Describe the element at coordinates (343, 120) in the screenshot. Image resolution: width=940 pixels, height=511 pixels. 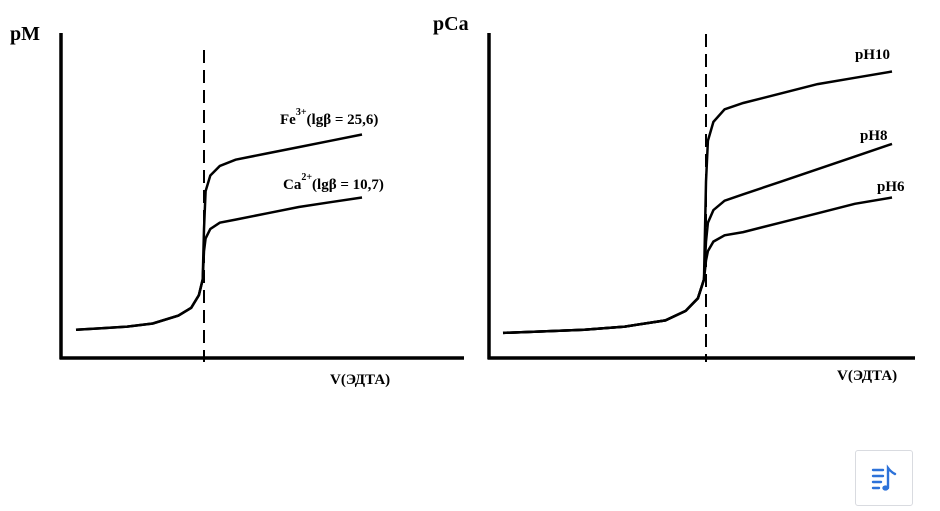
I see `series-label-fe3-rest: (lgβ = 25,6)` at that location.